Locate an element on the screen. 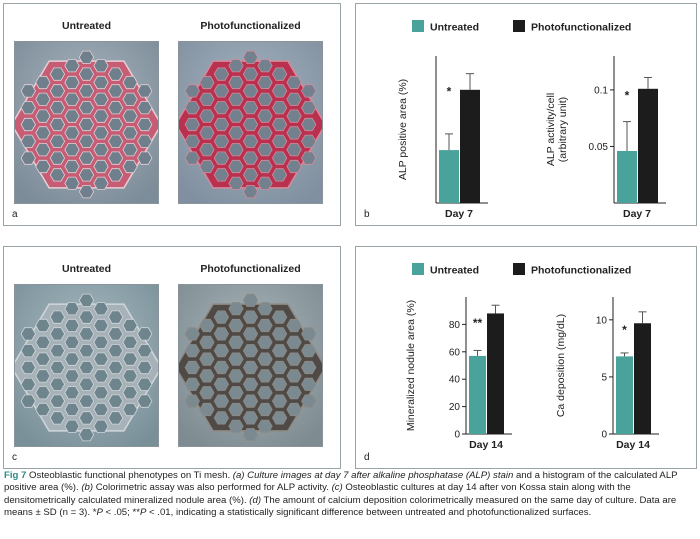 Image resolution: width=700 pixels, height=539 pixels. caption-part: (b) is located at coordinates (87, 488).